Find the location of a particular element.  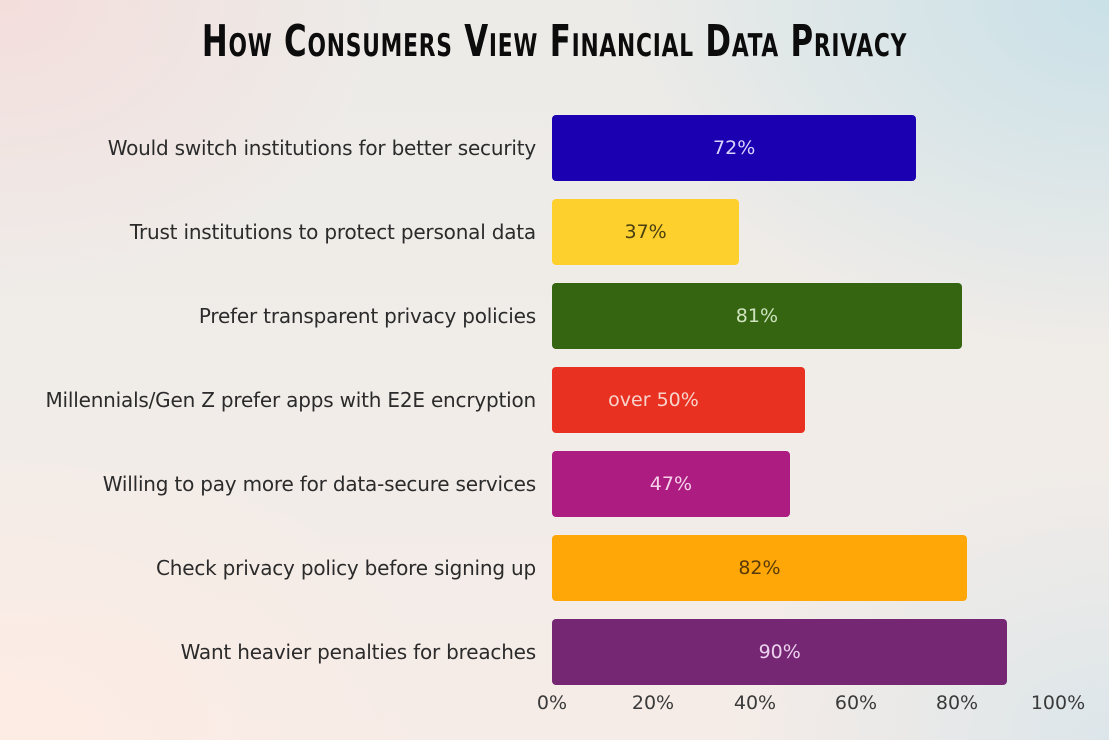

bar-value-label: 37% is located at coordinates (645, 232).